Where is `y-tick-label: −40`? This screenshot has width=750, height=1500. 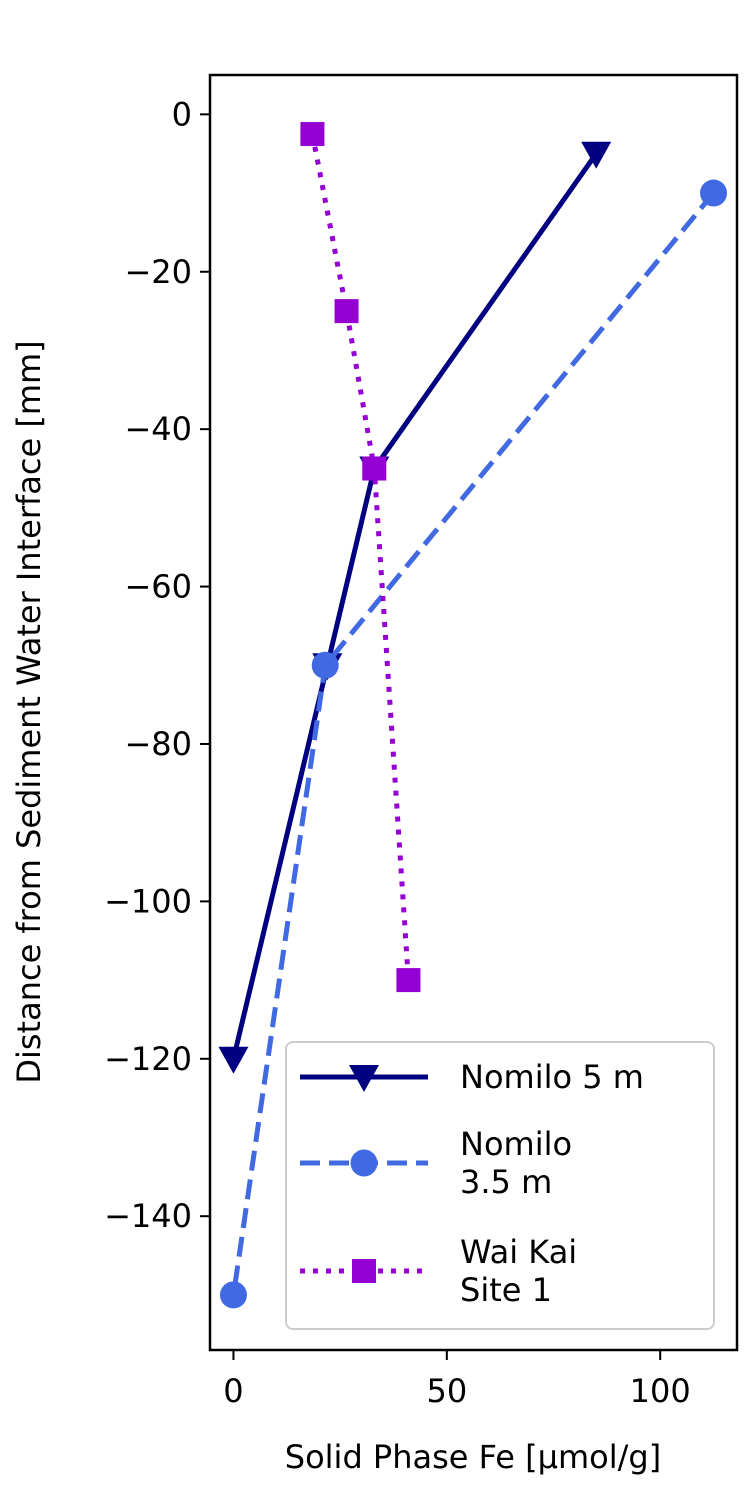
y-tick-label: −40 is located at coordinates (158, 429).